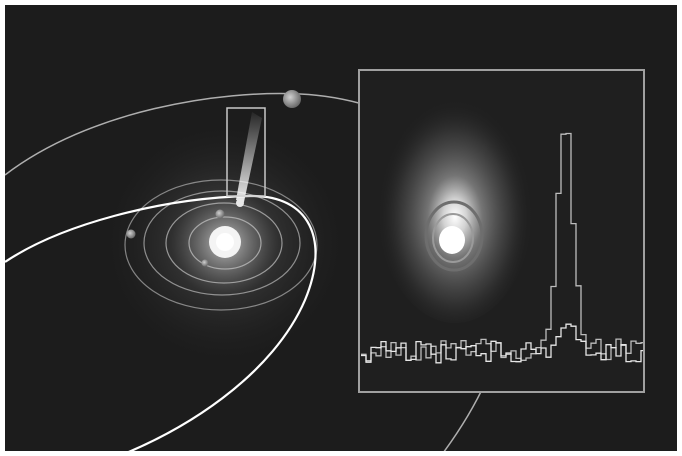 Image resolution: width=682 pixels, height=456 pixels. Describe the element at coordinates (249, 157) in the screenshot. I see `comet-tail` at that location.